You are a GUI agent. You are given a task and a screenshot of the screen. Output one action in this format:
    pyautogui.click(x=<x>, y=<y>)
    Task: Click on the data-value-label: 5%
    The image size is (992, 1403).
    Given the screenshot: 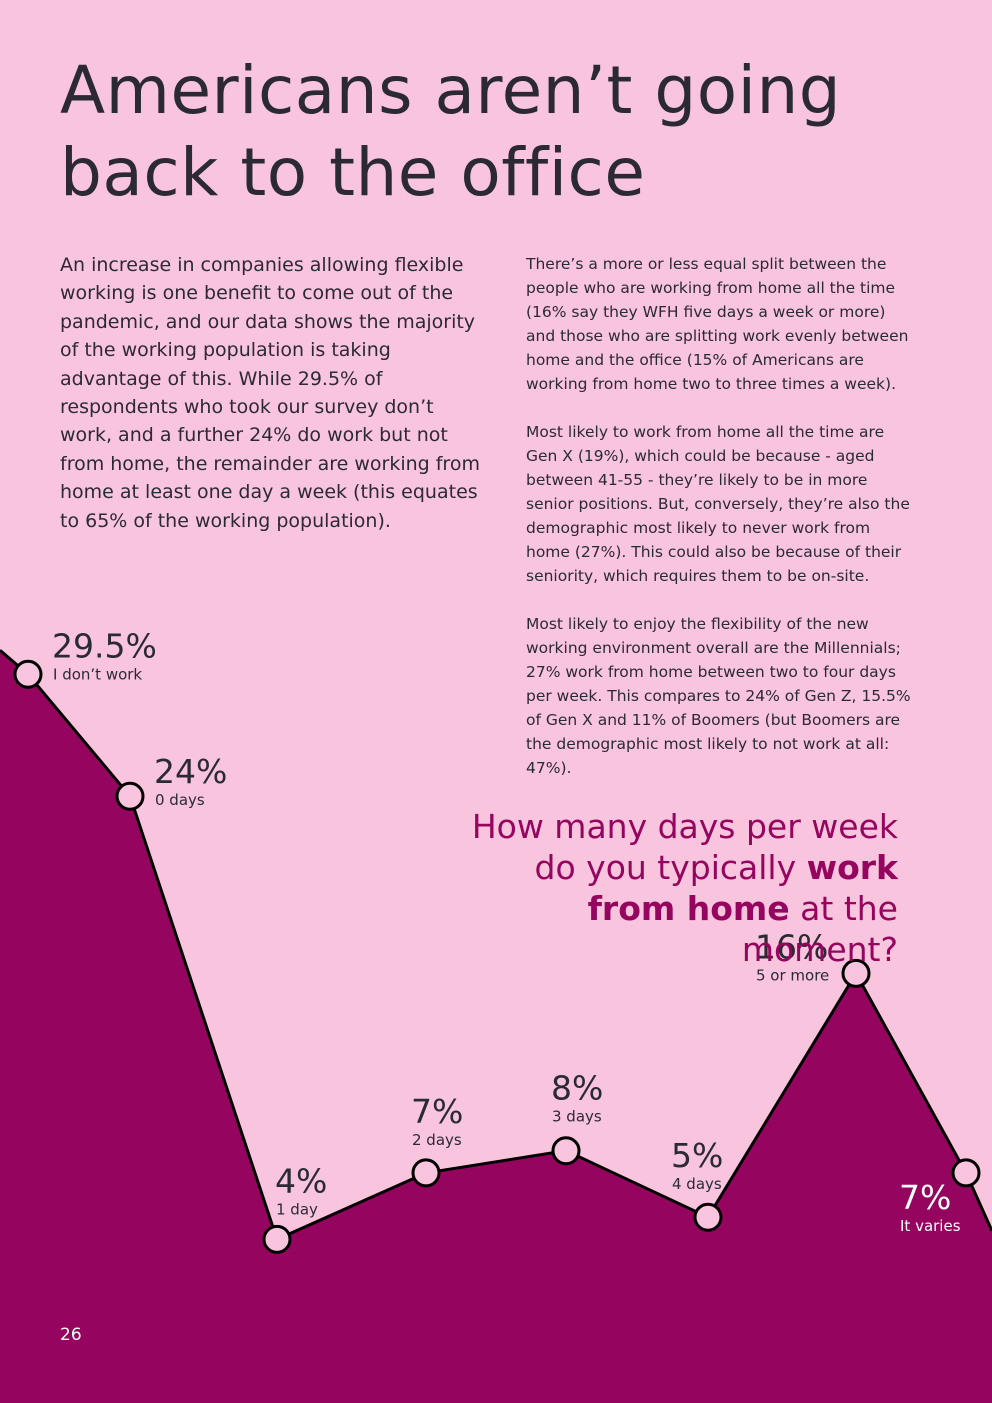 What is the action you would take?
    pyautogui.click(x=697, y=1155)
    